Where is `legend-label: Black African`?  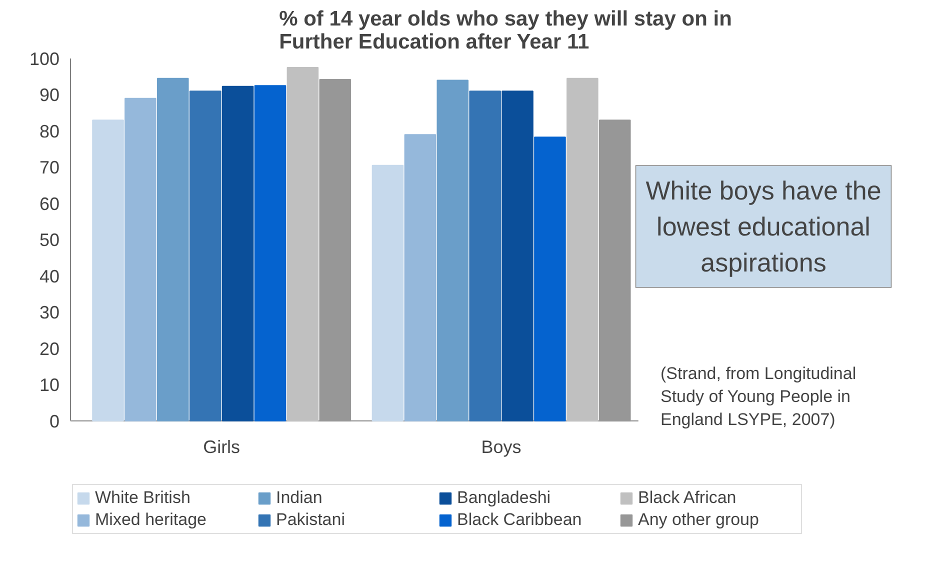
legend-label: Black African is located at coordinates (688, 498).